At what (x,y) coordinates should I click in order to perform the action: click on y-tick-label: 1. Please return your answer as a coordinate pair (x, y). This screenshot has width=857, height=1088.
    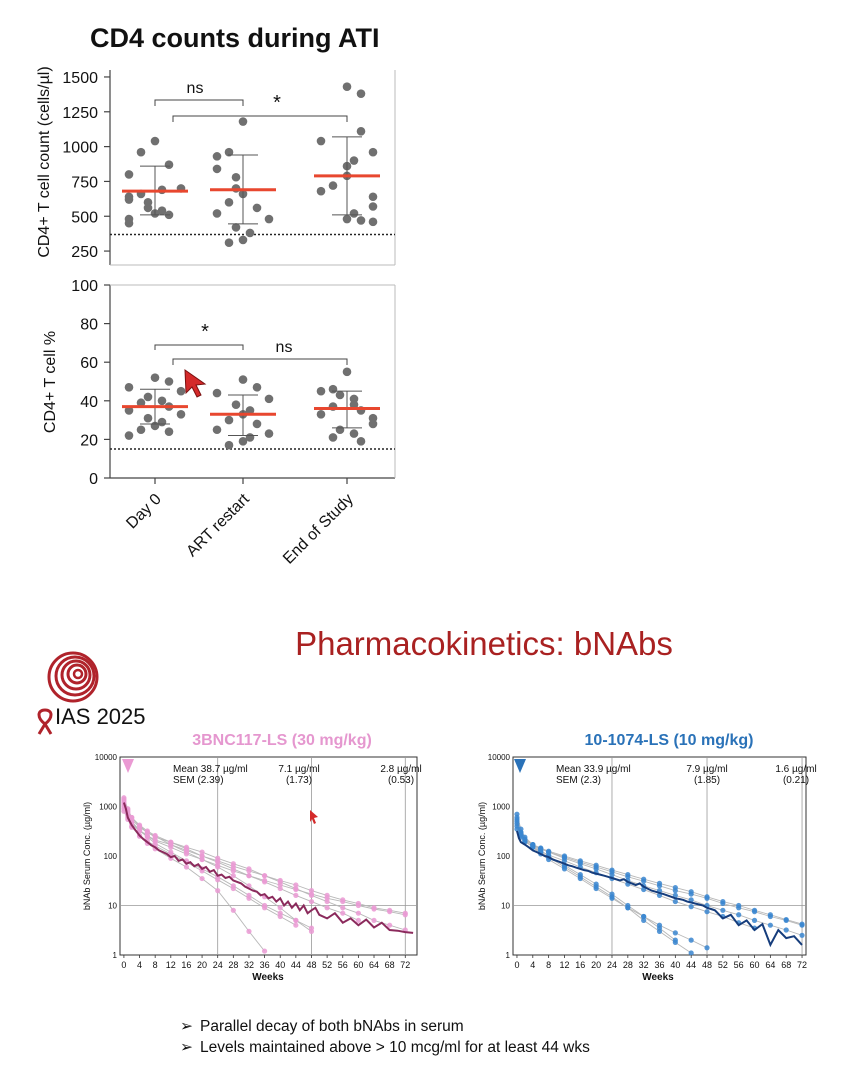
    Looking at the image, I should click on (115, 955).